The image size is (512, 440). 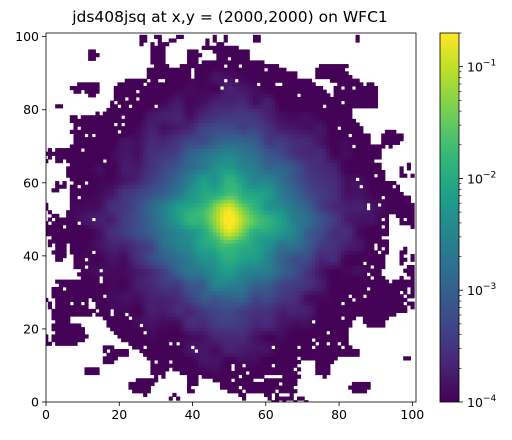 What do you see at coordinates (481, 67) in the screenshot?
I see `colorbar-tick-label: 10⁻¹` at bounding box center [481, 67].